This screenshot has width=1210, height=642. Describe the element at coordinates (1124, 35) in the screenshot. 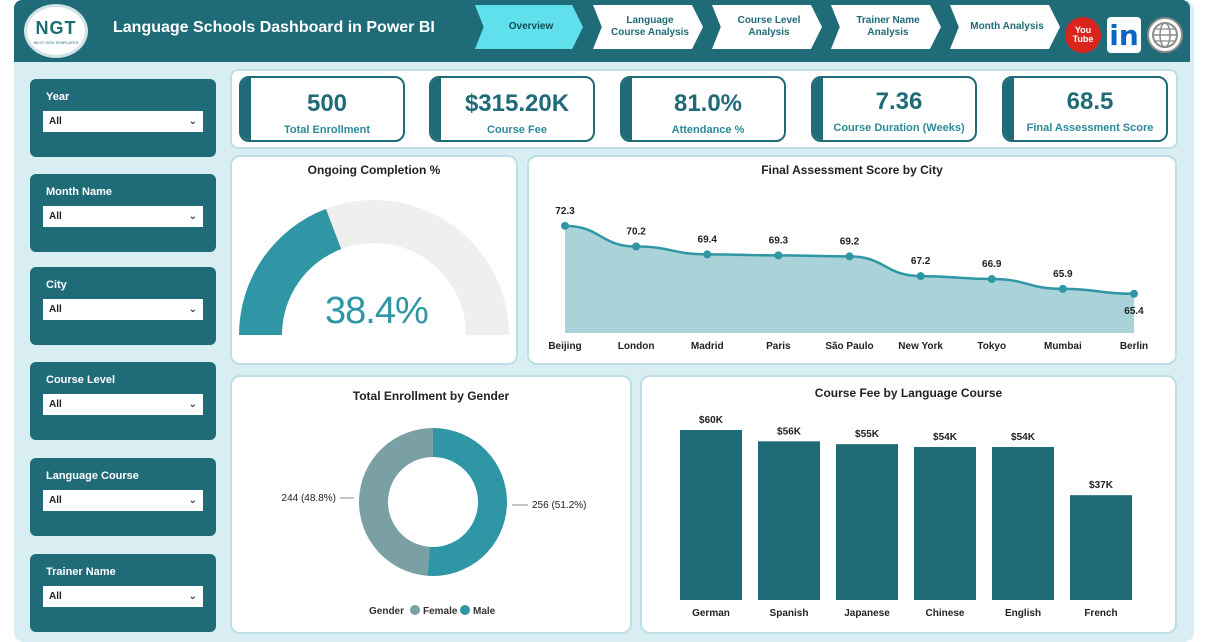

I see `linkedin-icon: in` at that location.